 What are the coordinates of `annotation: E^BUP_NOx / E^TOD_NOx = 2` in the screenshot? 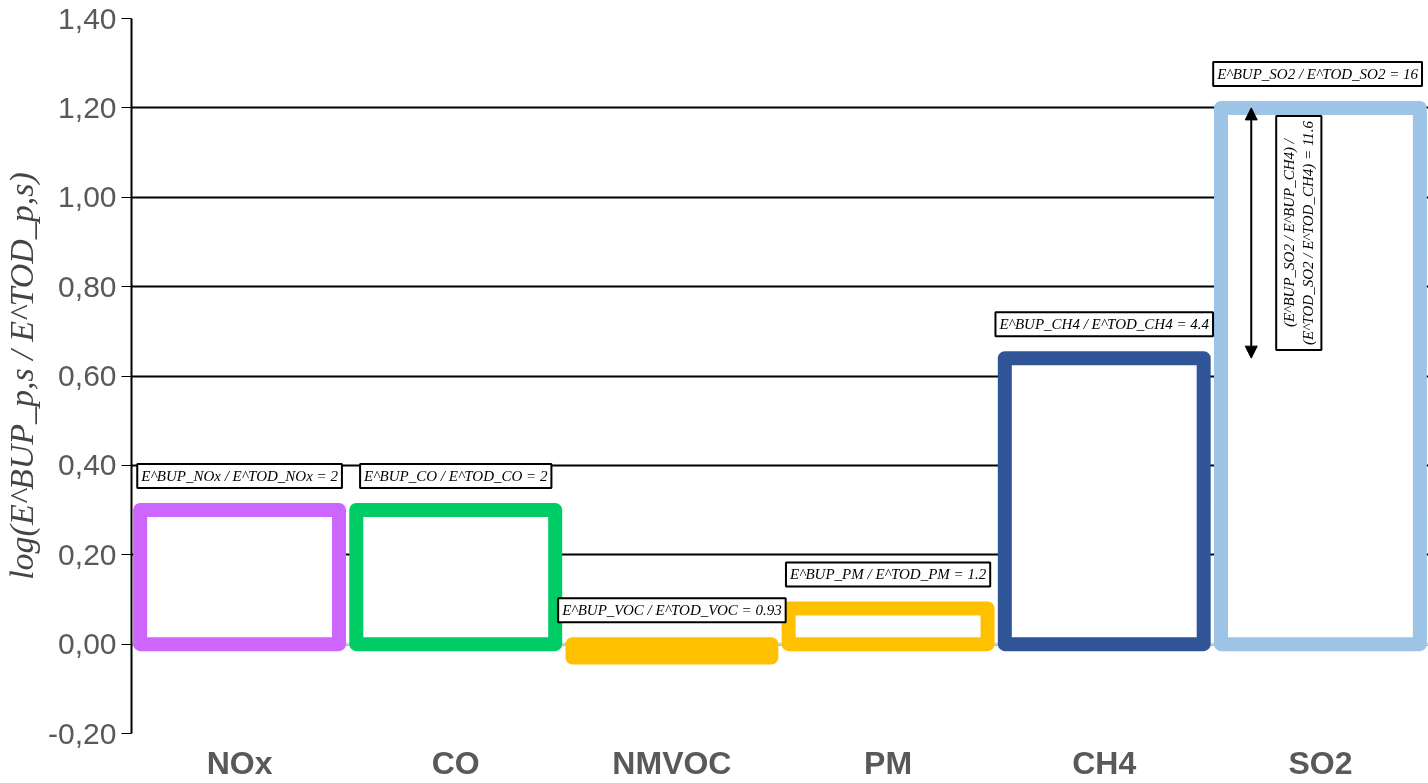 It's located at (239, 476).